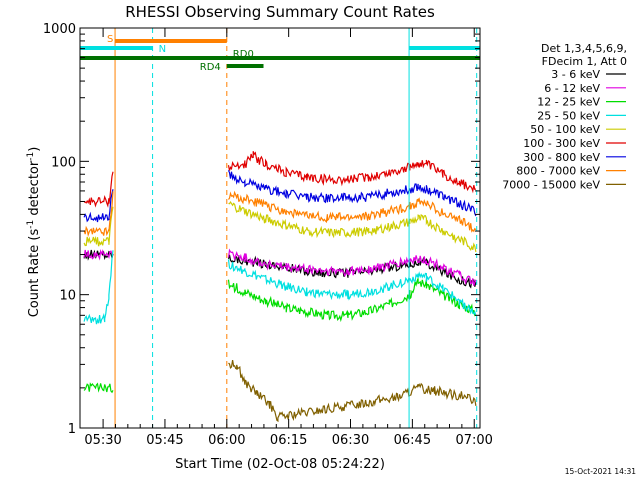 Image resolution: width=640 pixels, height=480 pixels. I want to click on status-label-n: N, so click(162, 49).